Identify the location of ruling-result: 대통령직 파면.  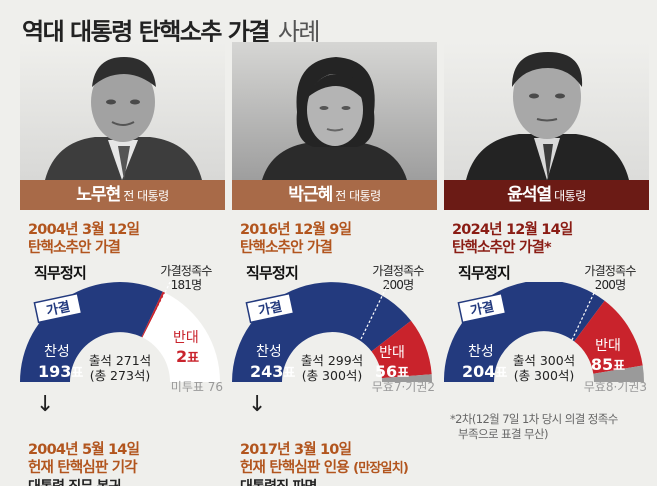
(278, 481).